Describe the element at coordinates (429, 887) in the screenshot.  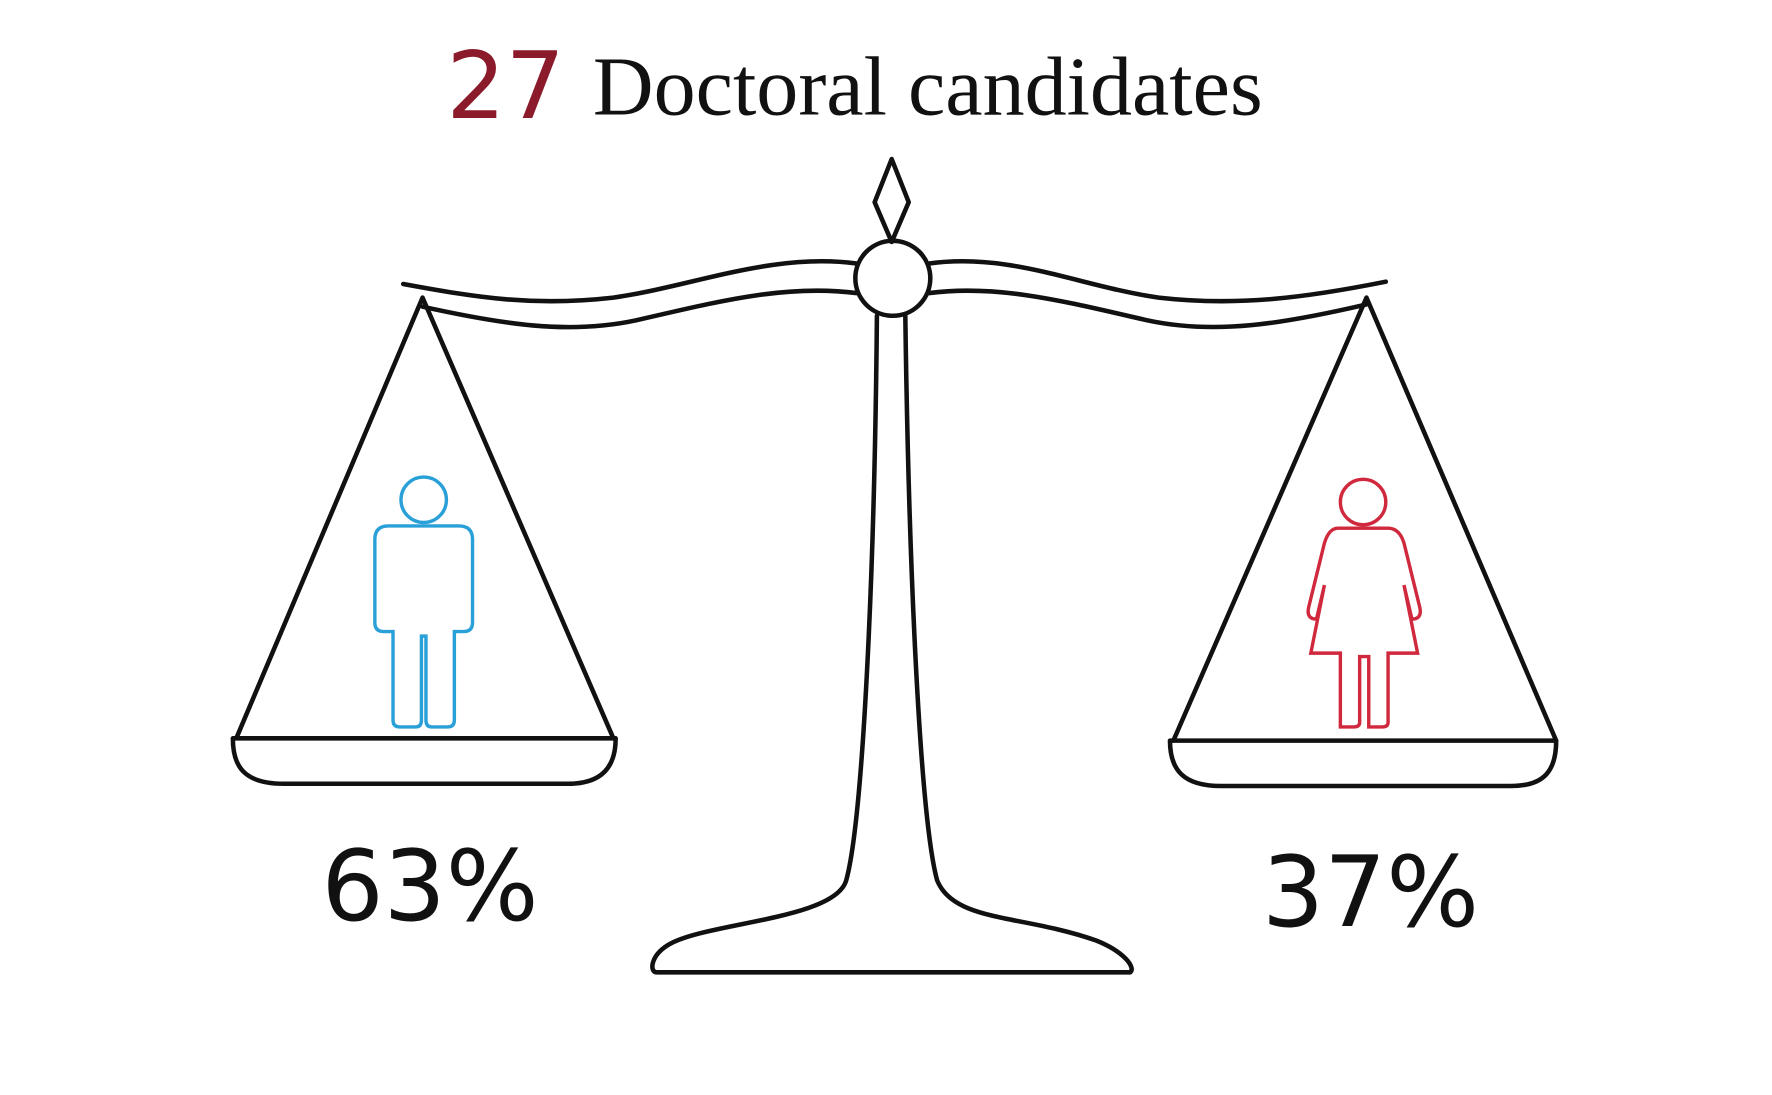
I see `left-percent: 63%` at that location.